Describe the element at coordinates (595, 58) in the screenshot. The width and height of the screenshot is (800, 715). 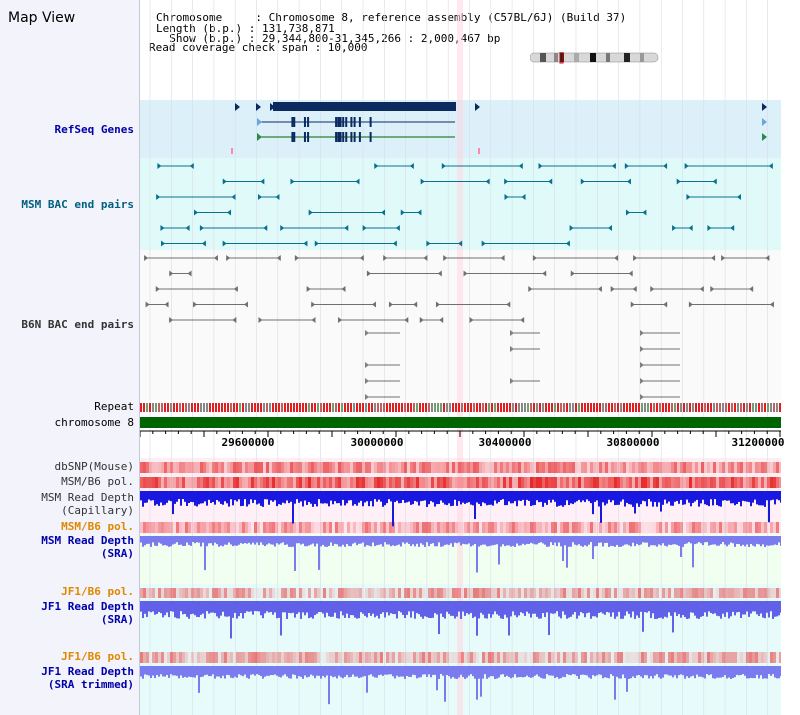
I see `chromosome-ideogram` at that location.